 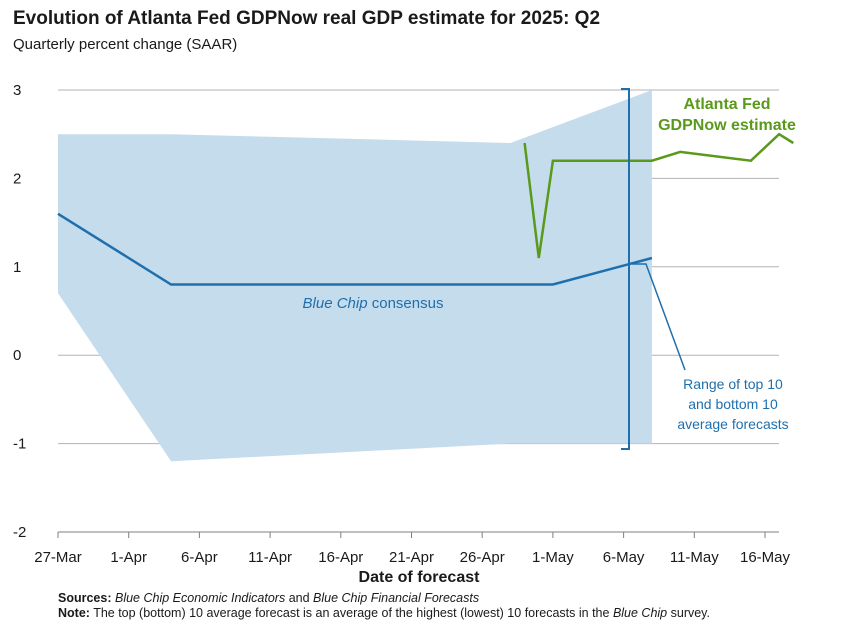 I want to click on y-tick-label: -1, so click(x=19, y=444).